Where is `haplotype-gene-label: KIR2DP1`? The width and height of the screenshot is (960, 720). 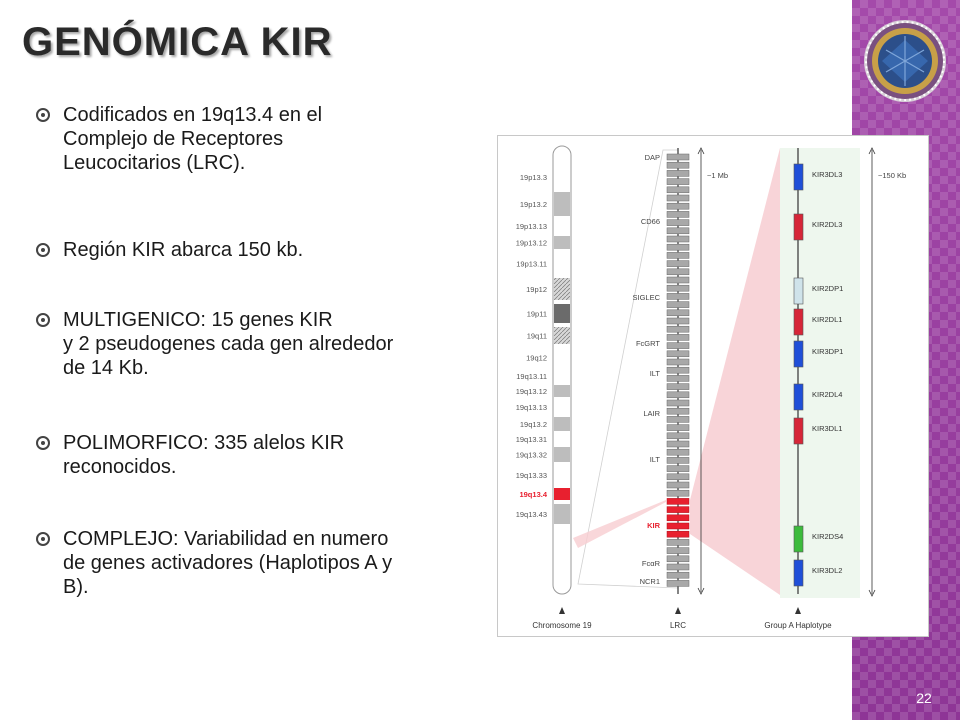
haplotype-gene-label: KIR2DP1 is located at coordinates (827, 288).